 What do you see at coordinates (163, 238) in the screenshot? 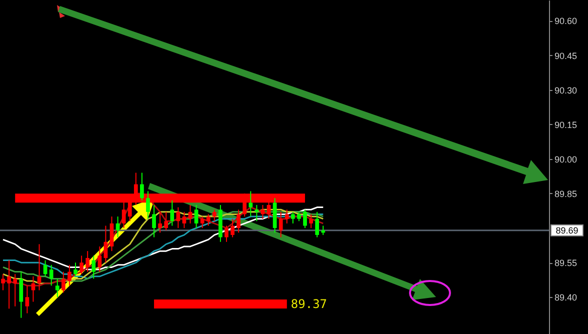
I see `line-series` at bounding box center [163, 238].